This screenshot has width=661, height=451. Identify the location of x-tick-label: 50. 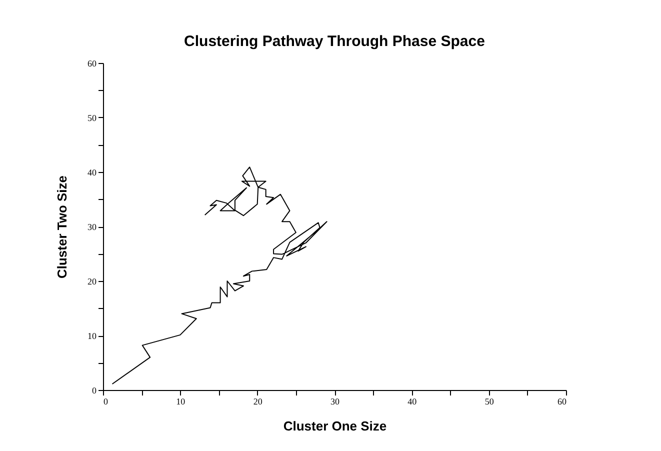
(489, 401).